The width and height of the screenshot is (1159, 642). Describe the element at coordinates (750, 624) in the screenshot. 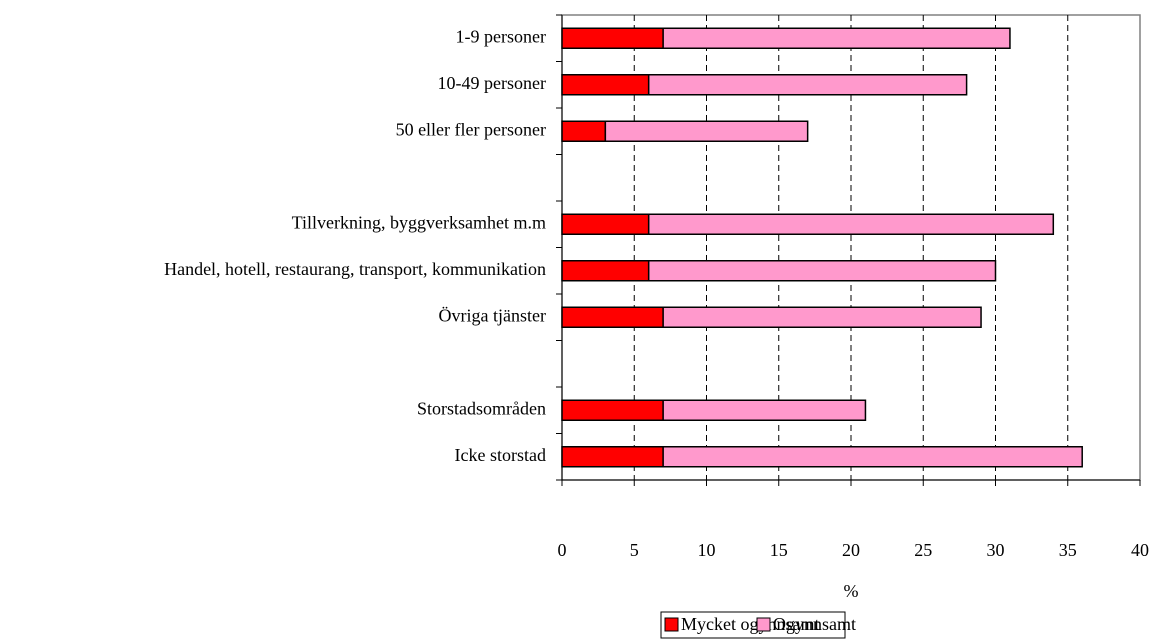

I see `legend-label: Mycket ogynnsamt` at that location.